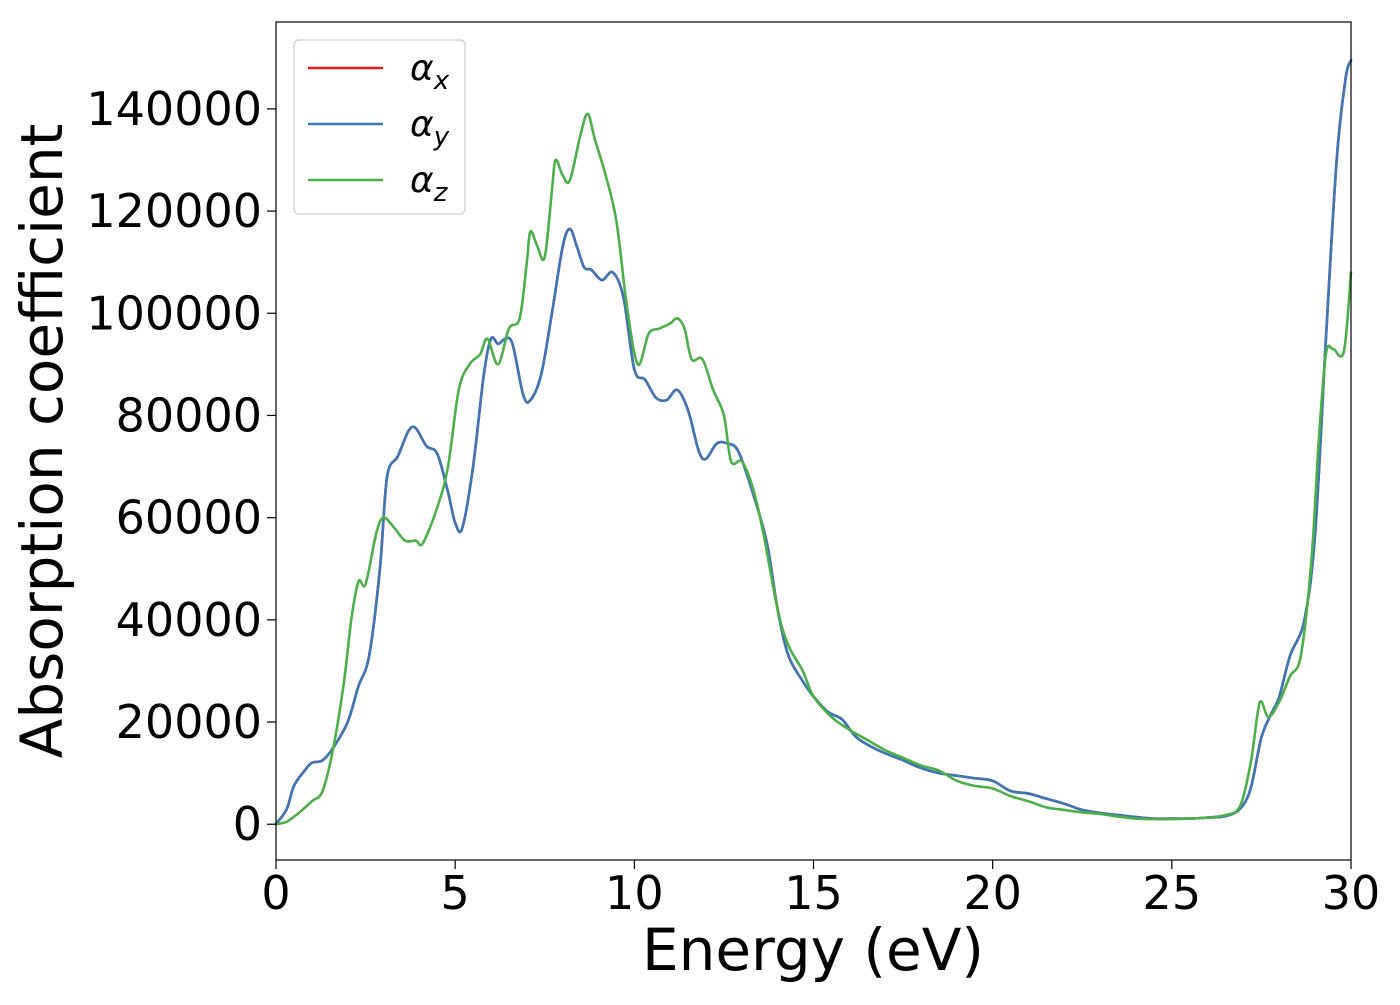 The height and width of the screenshot is (1005, 1400). What do you see at coordinates (430, 128) in the screenshot?
I see `legend-label-2: αy` at bounding box center [430, 128].